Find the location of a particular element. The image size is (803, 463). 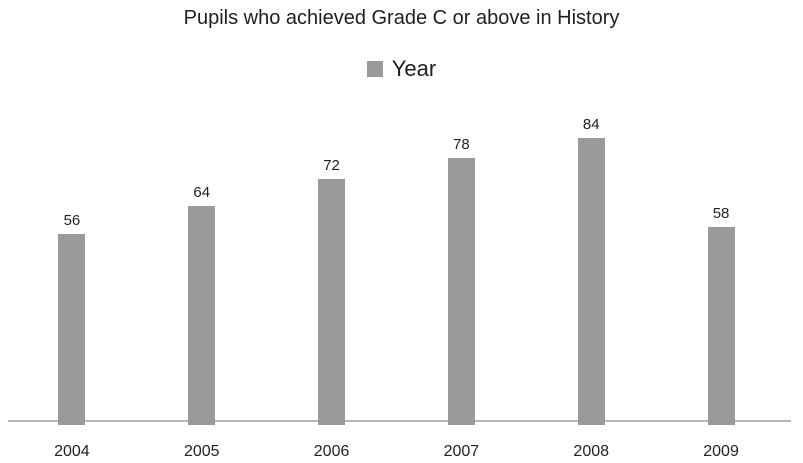

bar-value-label: 56 is located at coordinates (72, 220).